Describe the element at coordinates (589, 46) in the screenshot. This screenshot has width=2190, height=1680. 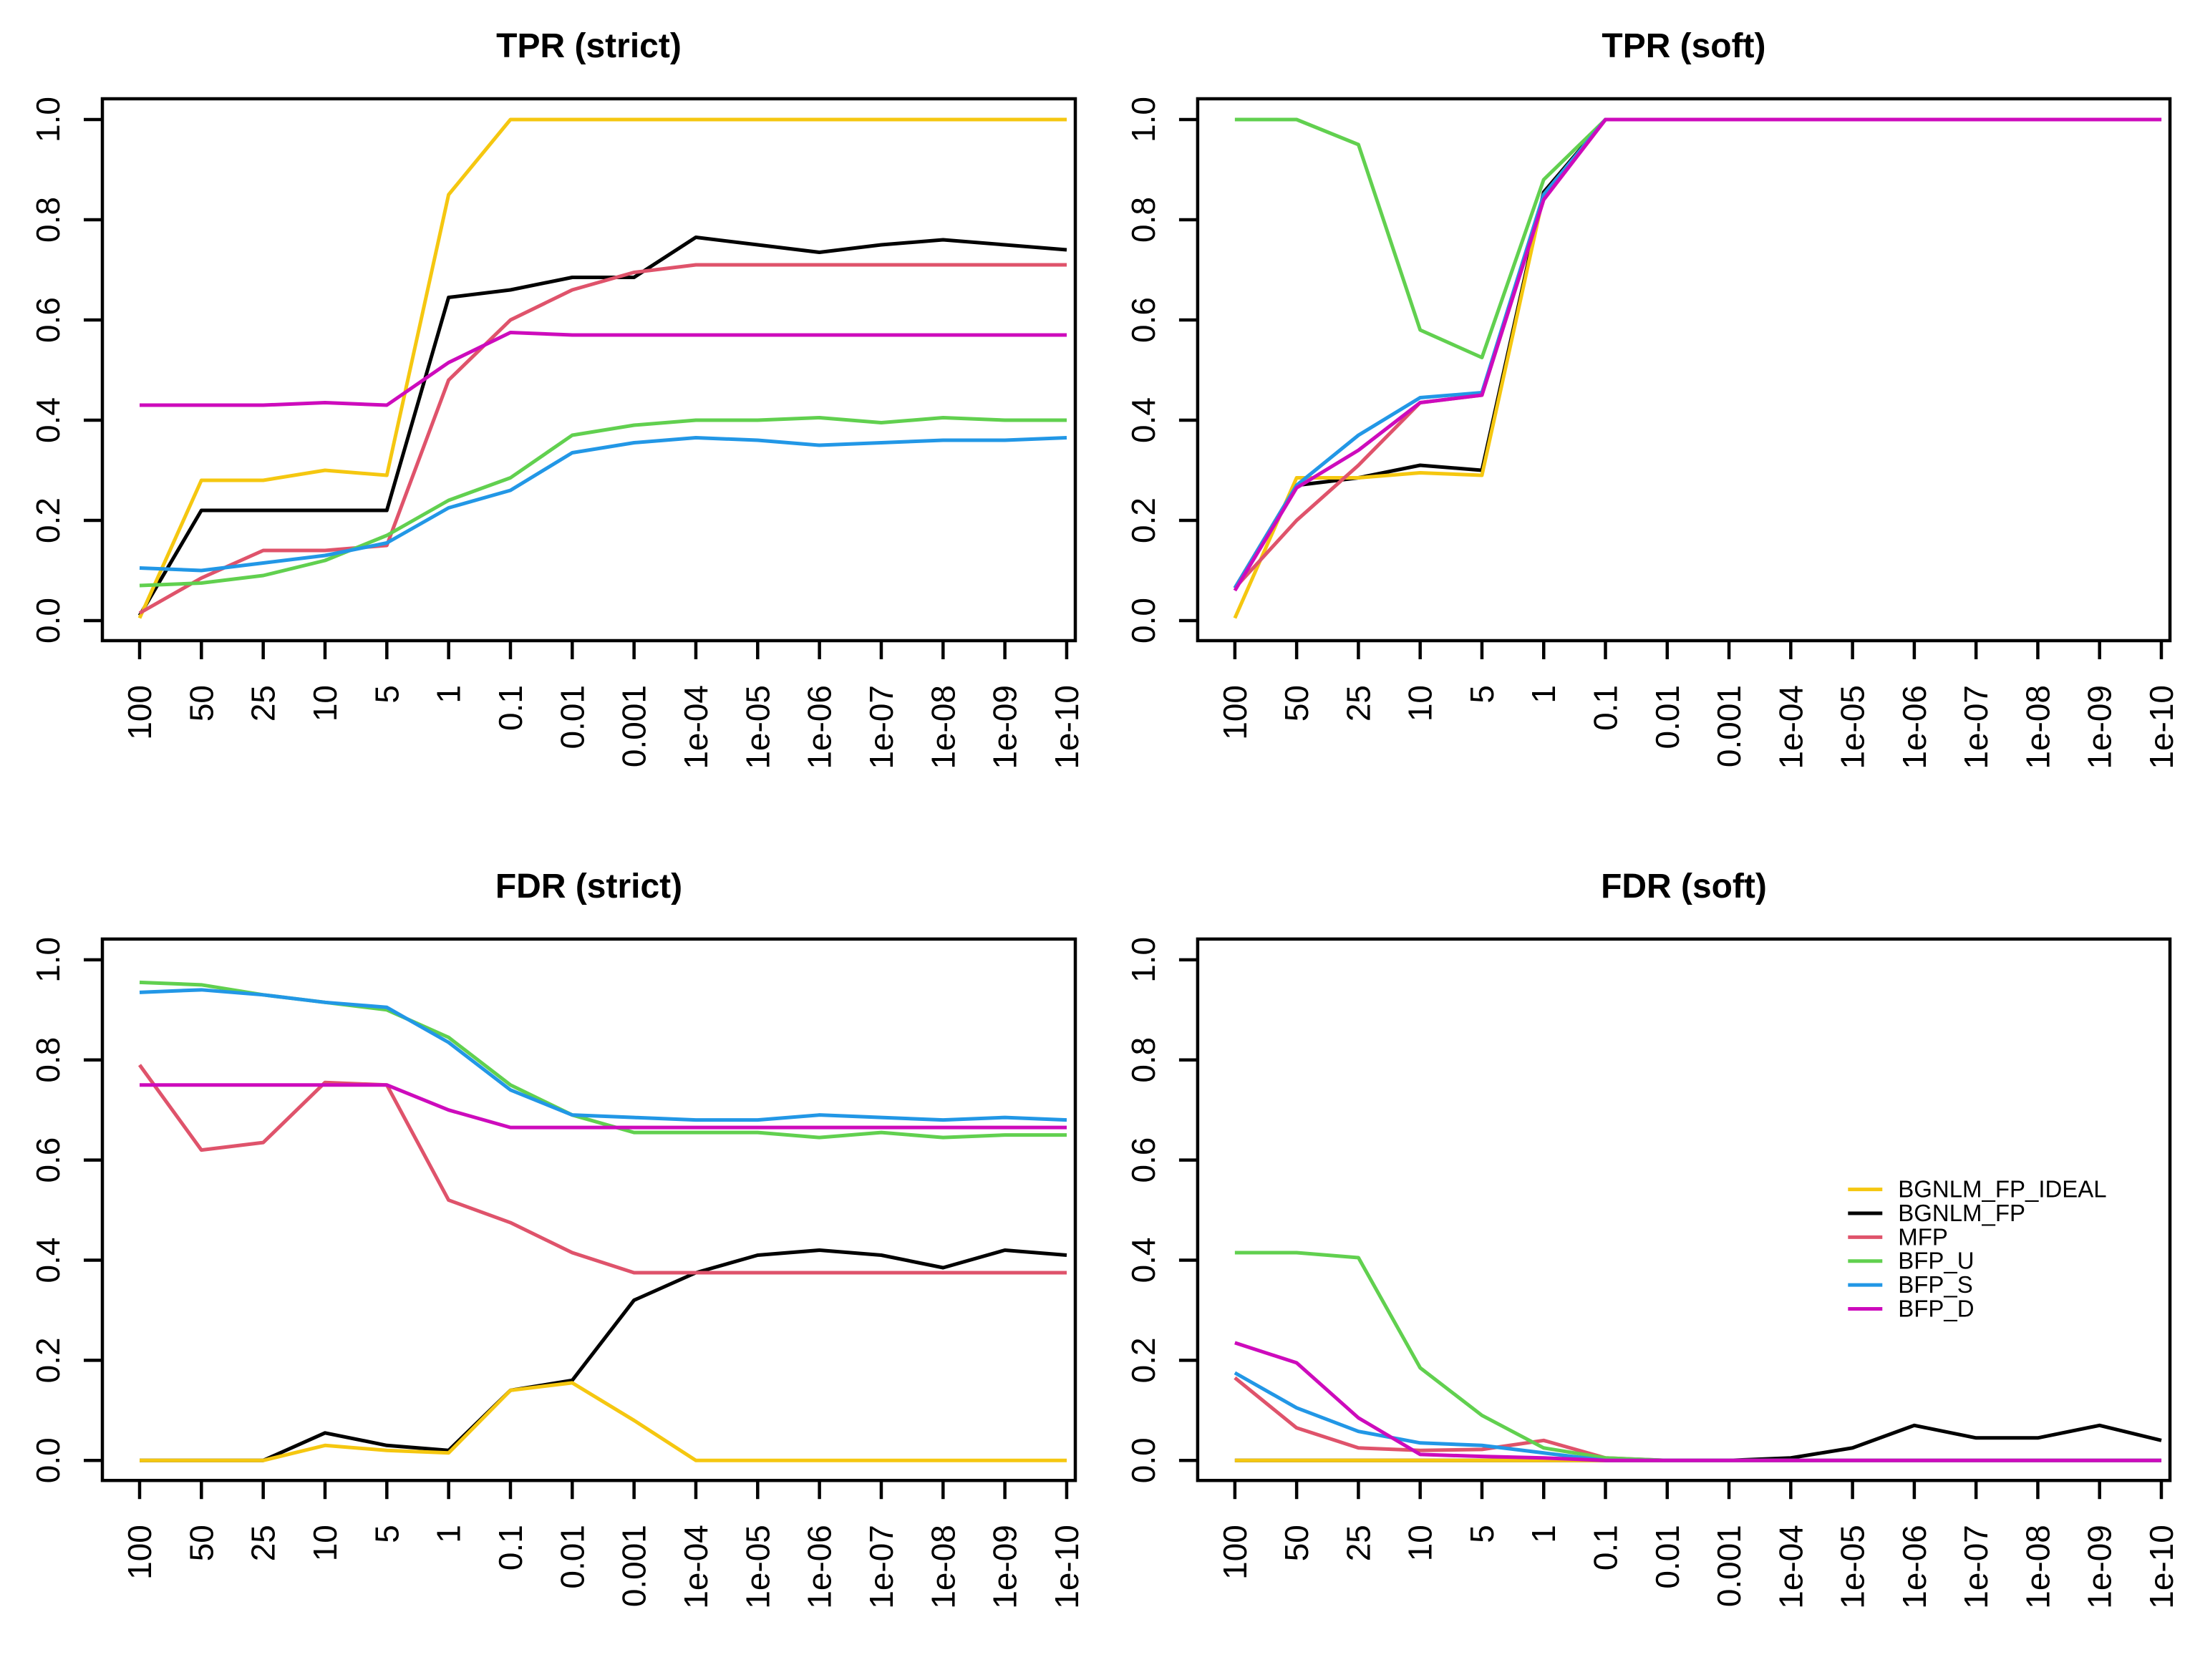
I see `chart-title: TPR (strict)` at that location.